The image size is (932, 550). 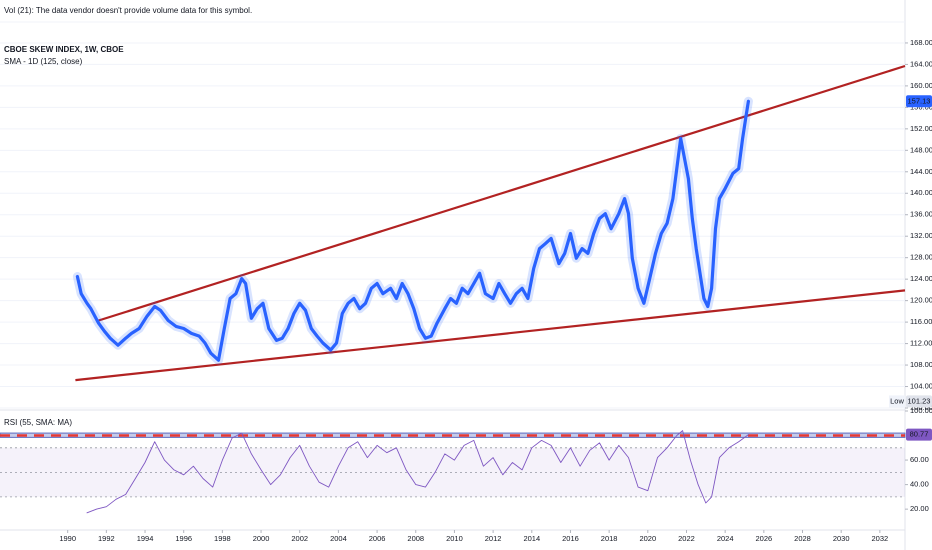 What do you see at coordinates (919, 459) in the screenshot?
I see `y-tick-label: 60.00` at bounding box center [919, 459].